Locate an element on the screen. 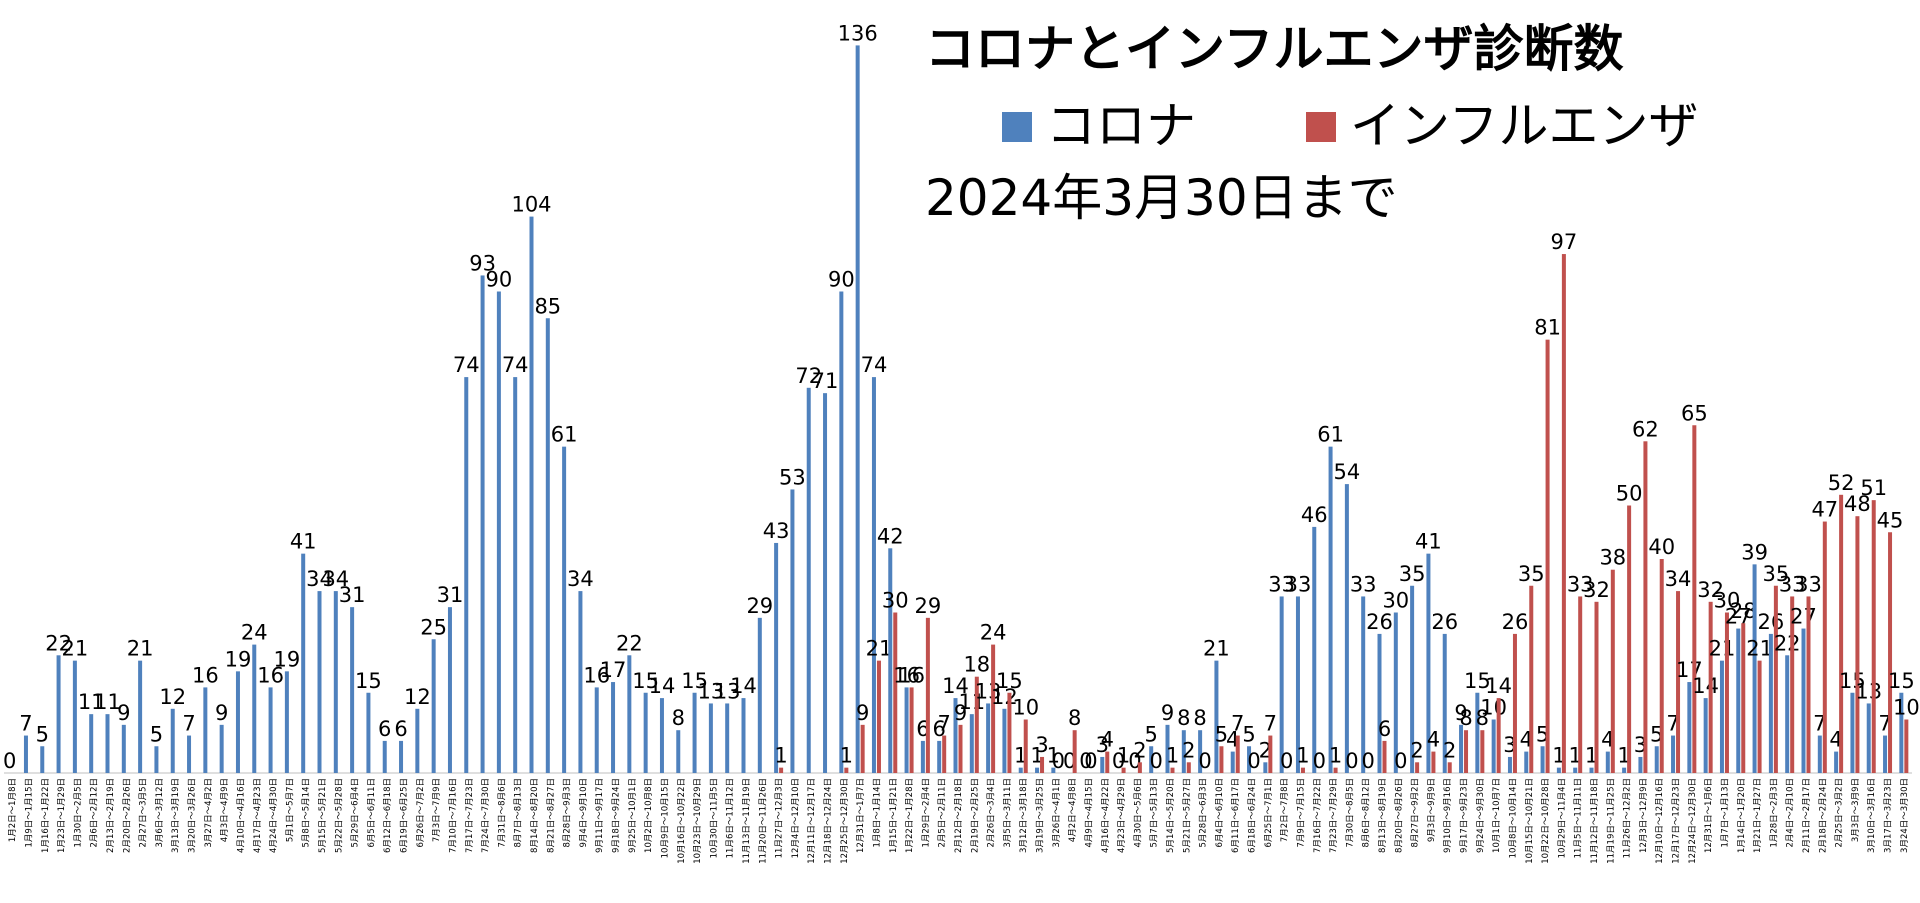  legend-label: コロナ is located at coordinates (1121, 126).